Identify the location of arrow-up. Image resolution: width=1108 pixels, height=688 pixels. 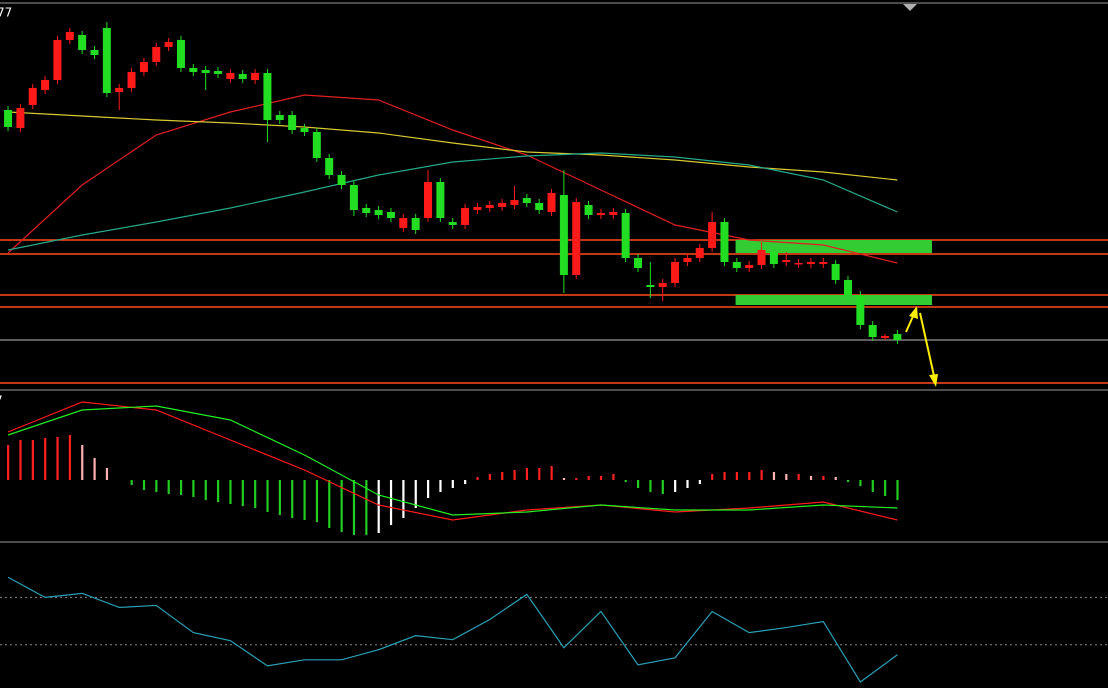
(911, 319).